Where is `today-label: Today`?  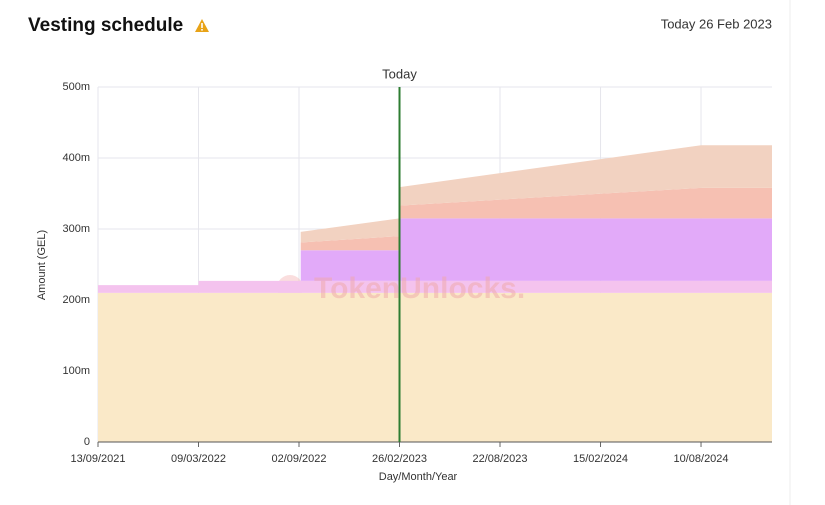 today-label: Today is located at coordinates (399, 73).